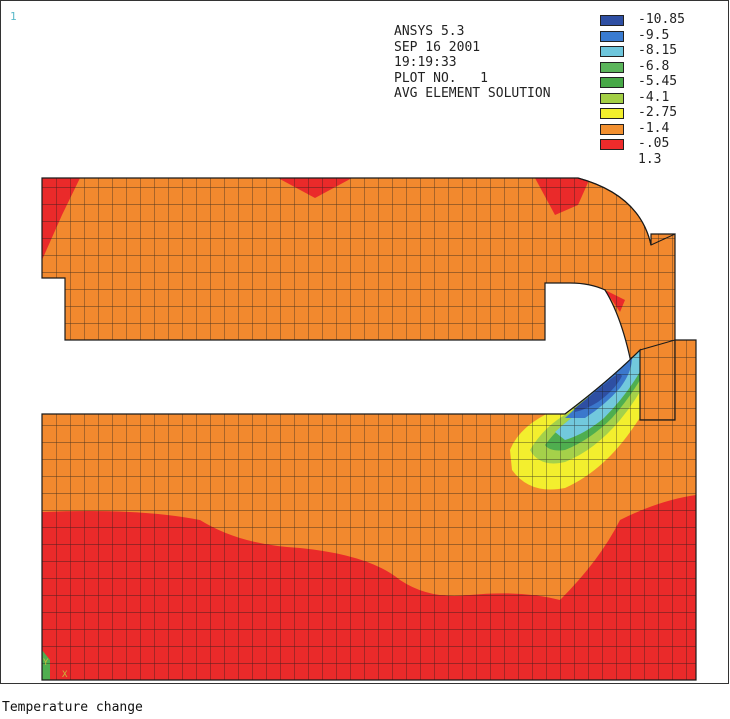 Image resolution: width=730 pixels, height=719 pixels. Describe the element at coordinates (46, 663) in the screenshot. I see `axis-triad-y: Y` at that location.